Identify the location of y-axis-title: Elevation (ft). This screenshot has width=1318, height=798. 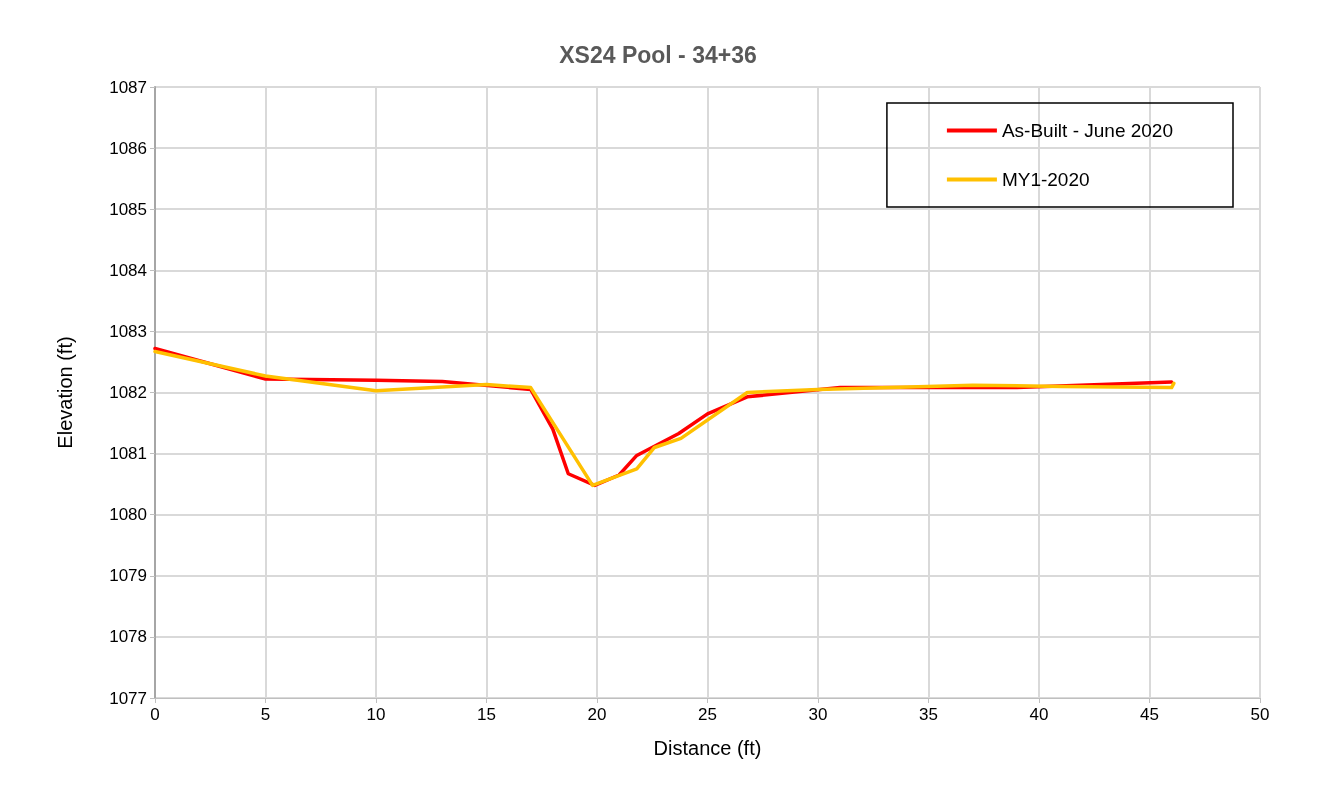
(65, 392).